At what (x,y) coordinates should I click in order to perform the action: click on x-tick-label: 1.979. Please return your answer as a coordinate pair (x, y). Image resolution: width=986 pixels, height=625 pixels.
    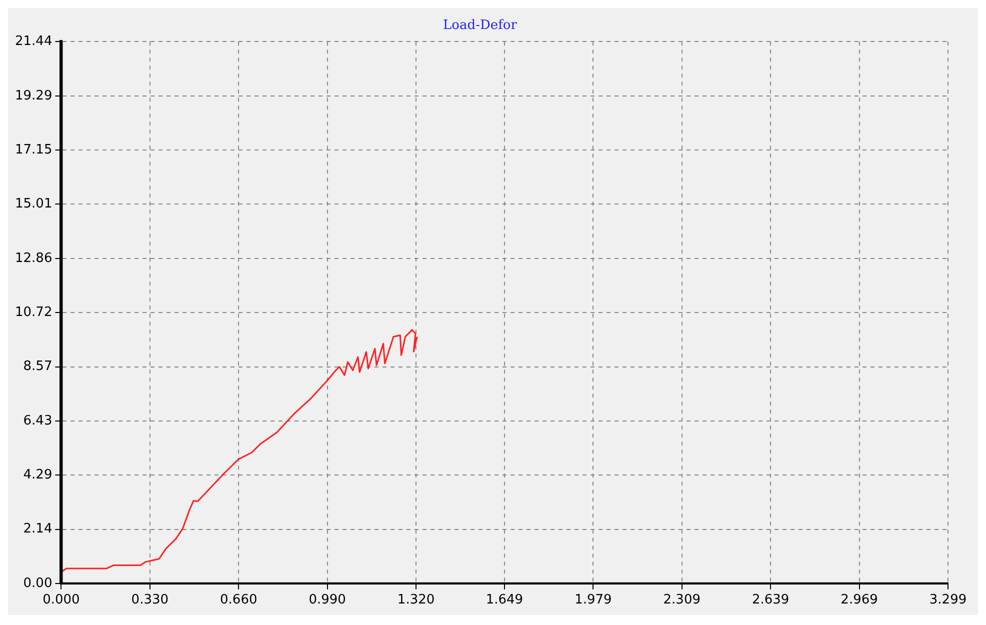
    Looking at the image, I should click on (593, 600).